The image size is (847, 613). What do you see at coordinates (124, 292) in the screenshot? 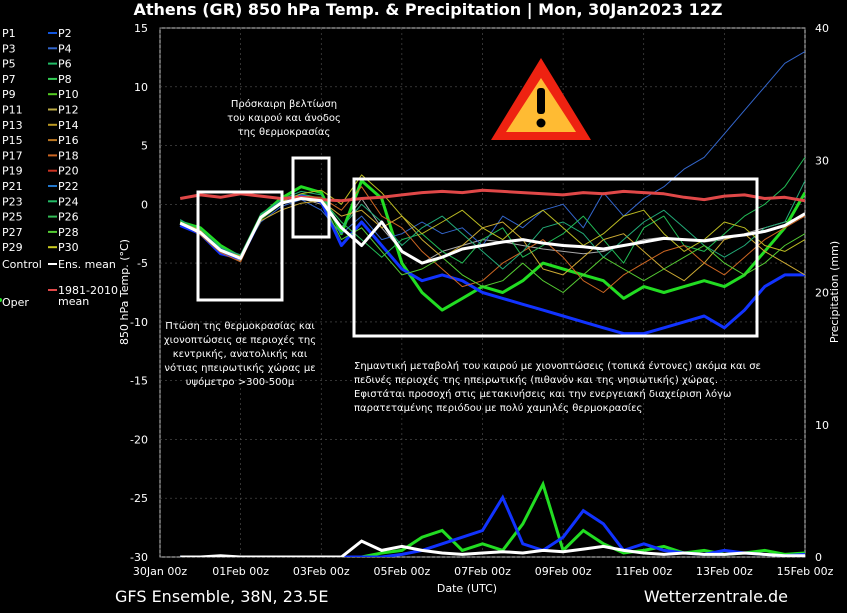
I see `y-axis-label: 850 hPa Temp. (°C)` at bounding box center [124, 292].